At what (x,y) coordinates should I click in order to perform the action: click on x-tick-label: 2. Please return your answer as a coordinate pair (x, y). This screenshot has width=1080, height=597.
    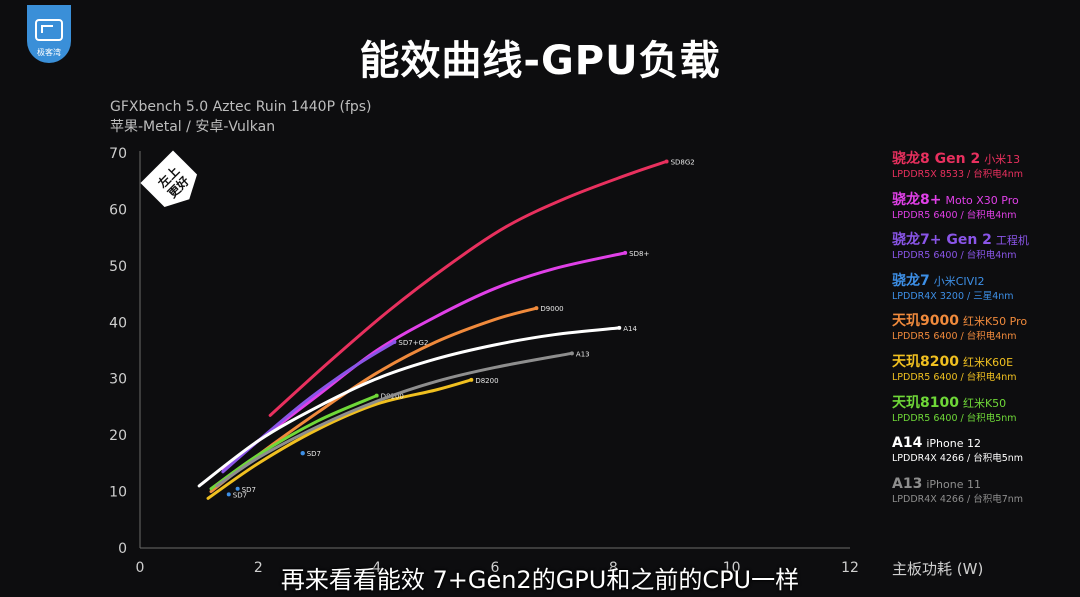
    Looking at the image, I should click on (258, 568).